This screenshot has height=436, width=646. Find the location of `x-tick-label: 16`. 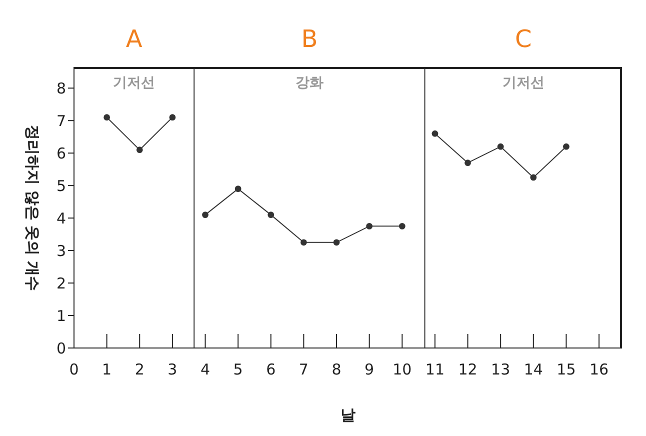

x-tick-label: 16 is located at coordinates (599, 369).